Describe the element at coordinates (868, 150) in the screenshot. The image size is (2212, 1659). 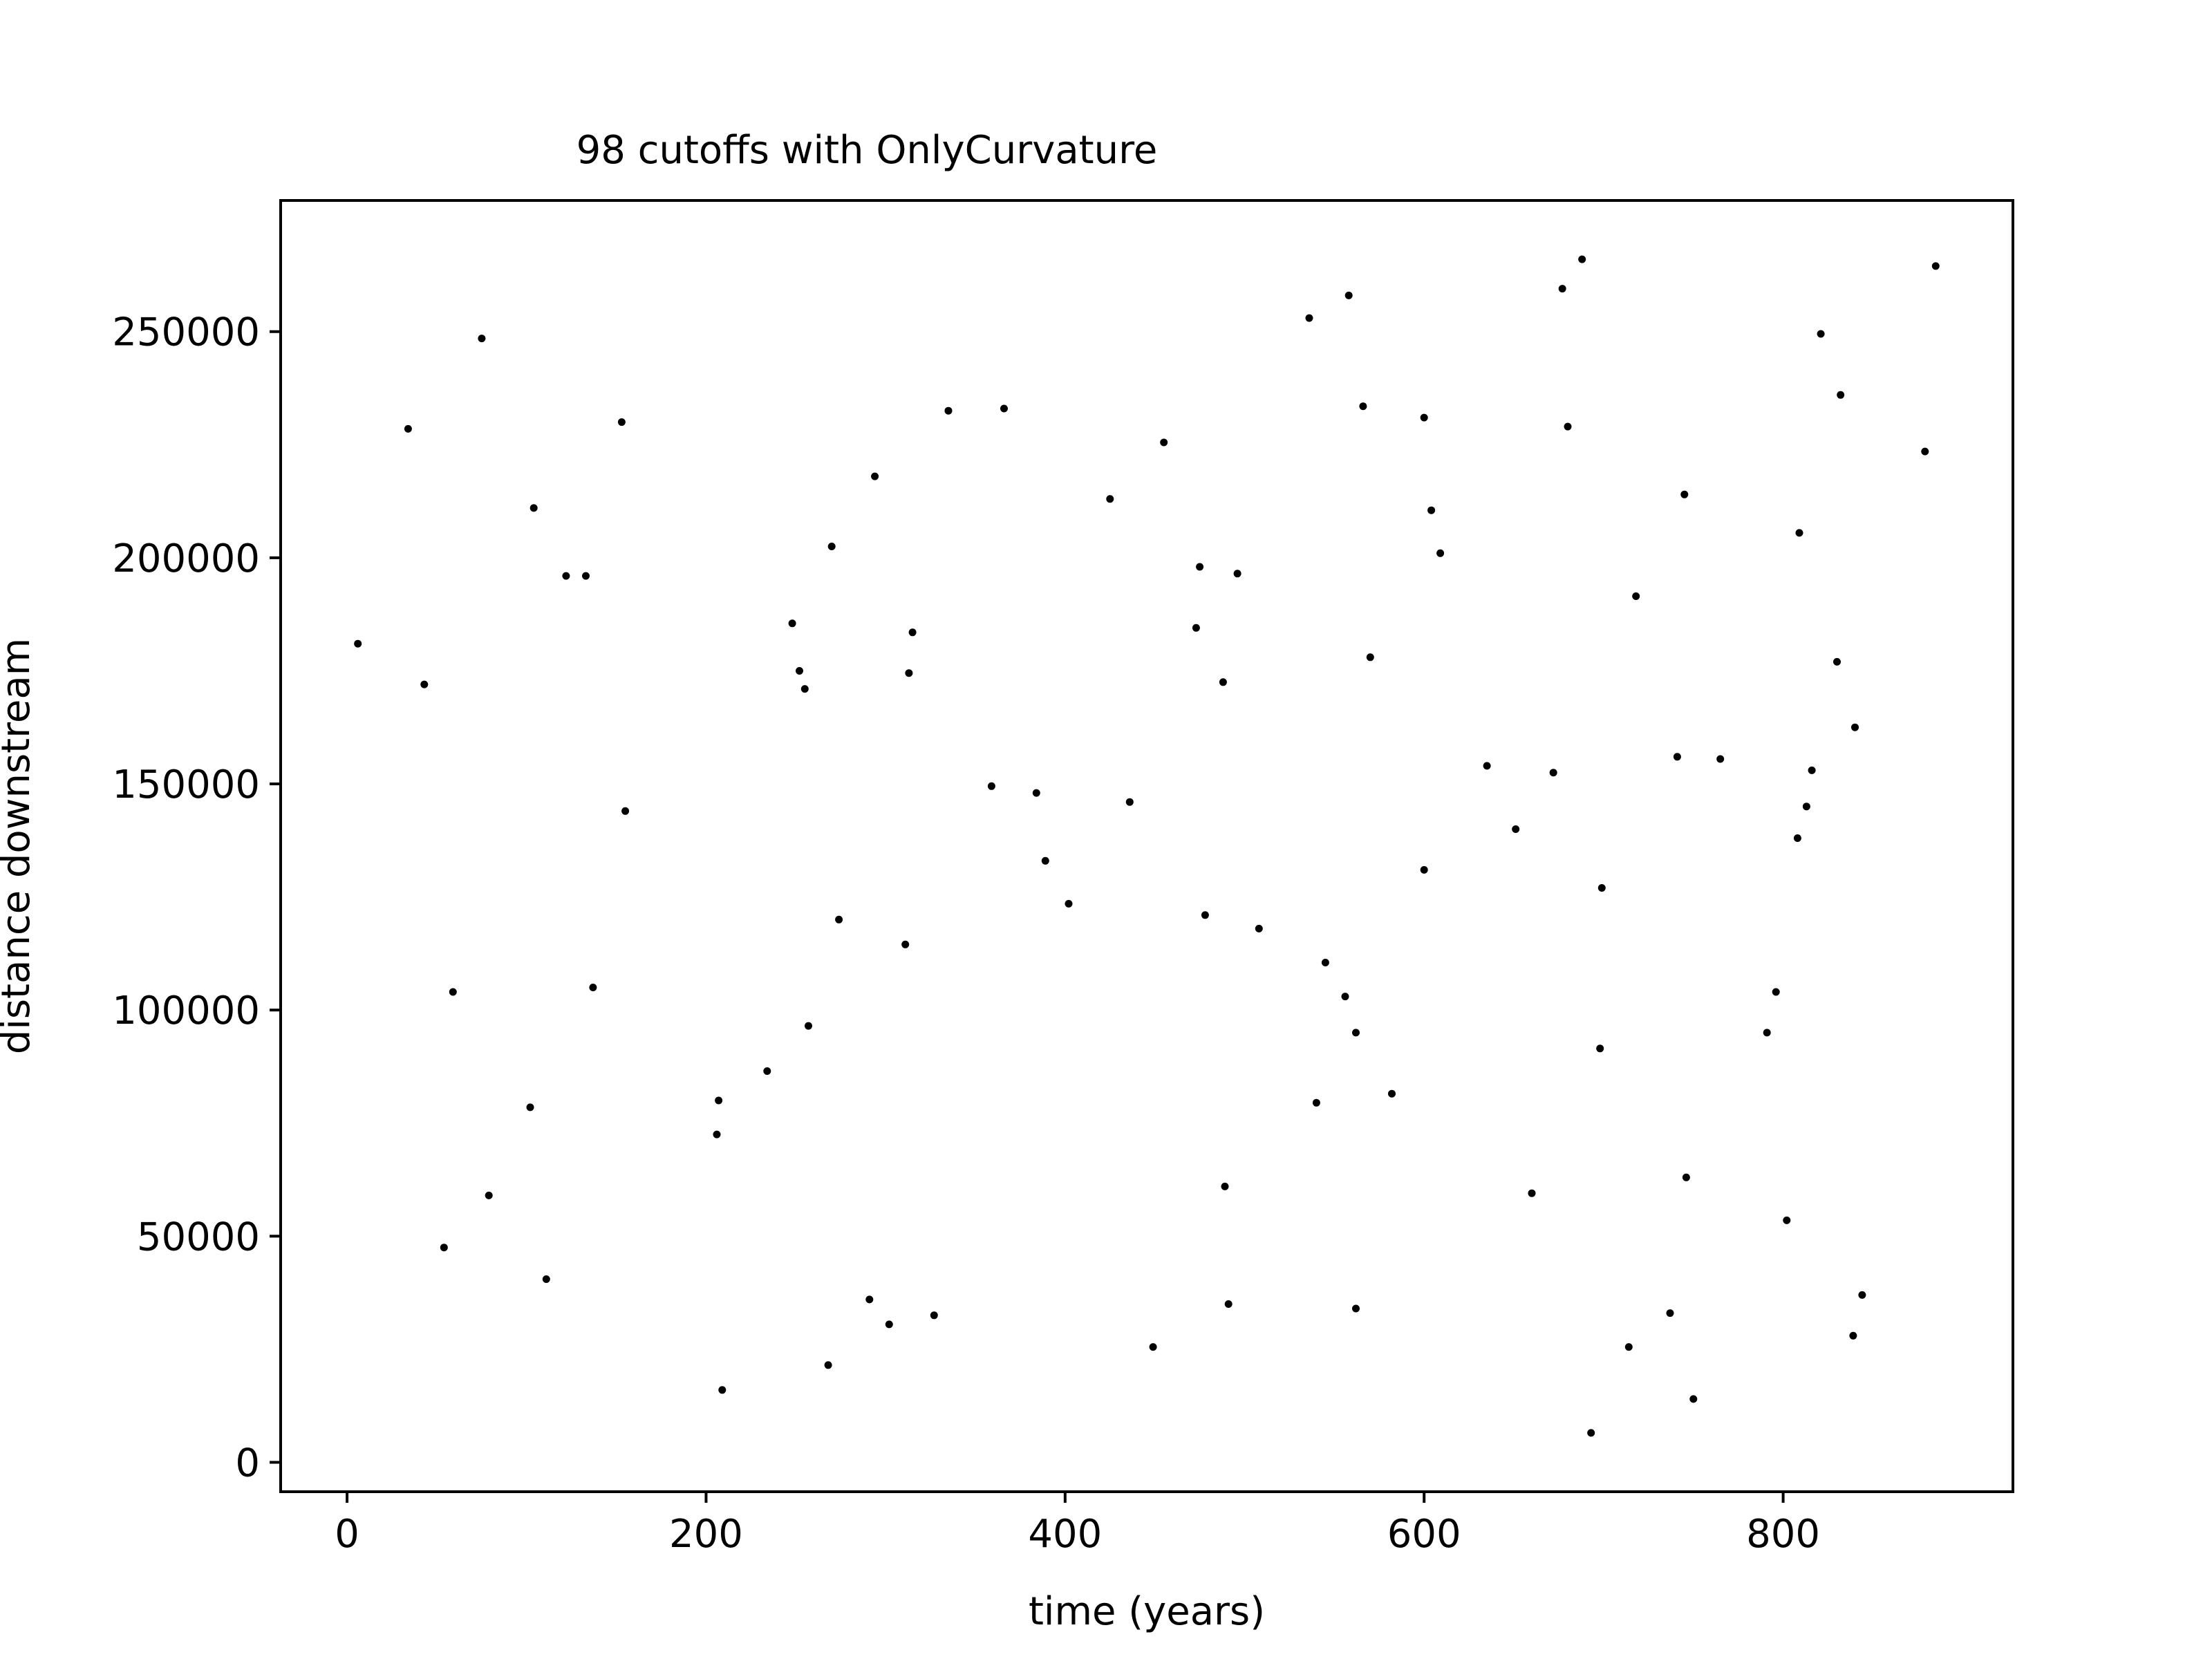
I see `chart-title: 98 cutoffs with OnlyCurvature` at that location.